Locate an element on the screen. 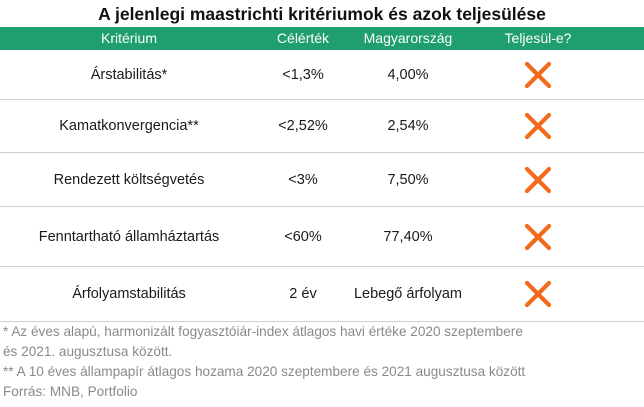 Image resolution: width=644 pixels, height=407 pixels. hungary-cell: 77,40% is located at coordinates (408, 236).